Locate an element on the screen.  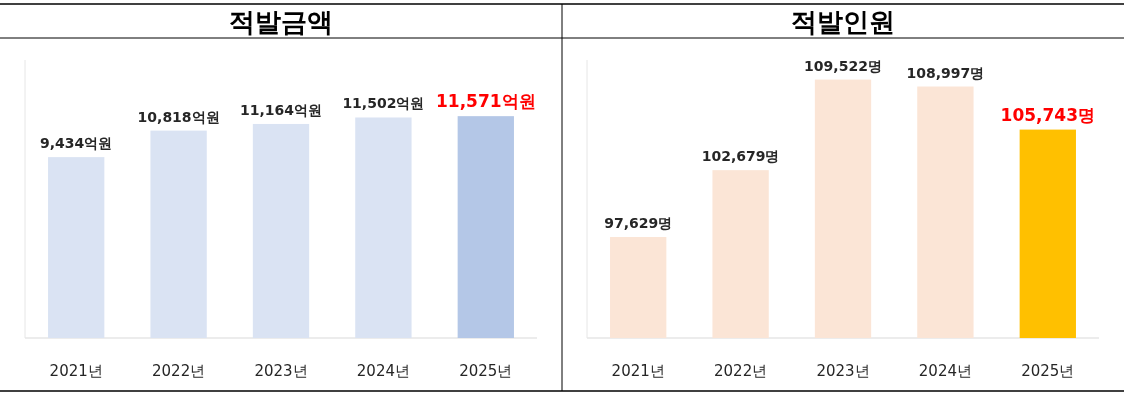
chart-title: 적발금액 is located at coordinates (281, 22).